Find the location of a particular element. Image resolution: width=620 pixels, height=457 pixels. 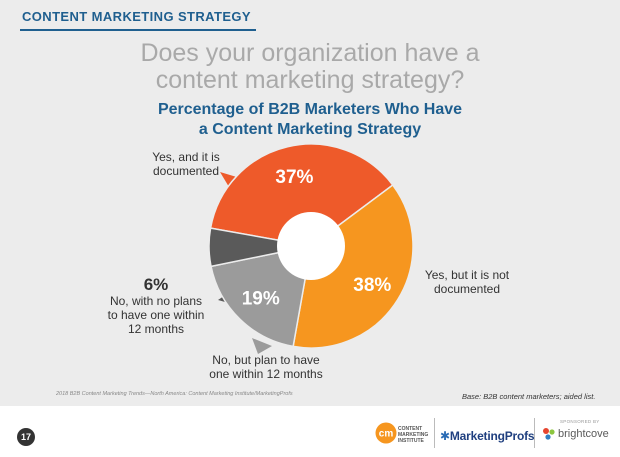

cmi-line: CONTENT is located at coordinates (410, 429).